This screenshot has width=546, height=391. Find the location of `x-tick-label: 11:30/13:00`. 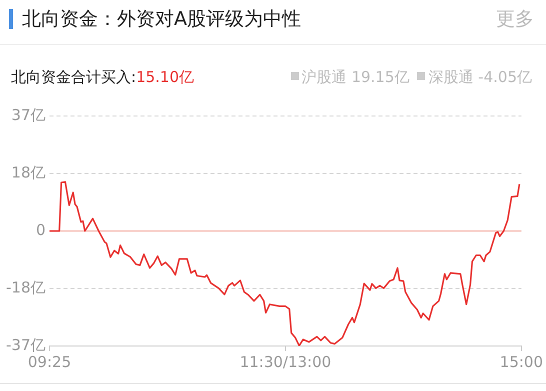

x-tick-label: 11:30/13:00 is located at coordinates (286, 361).